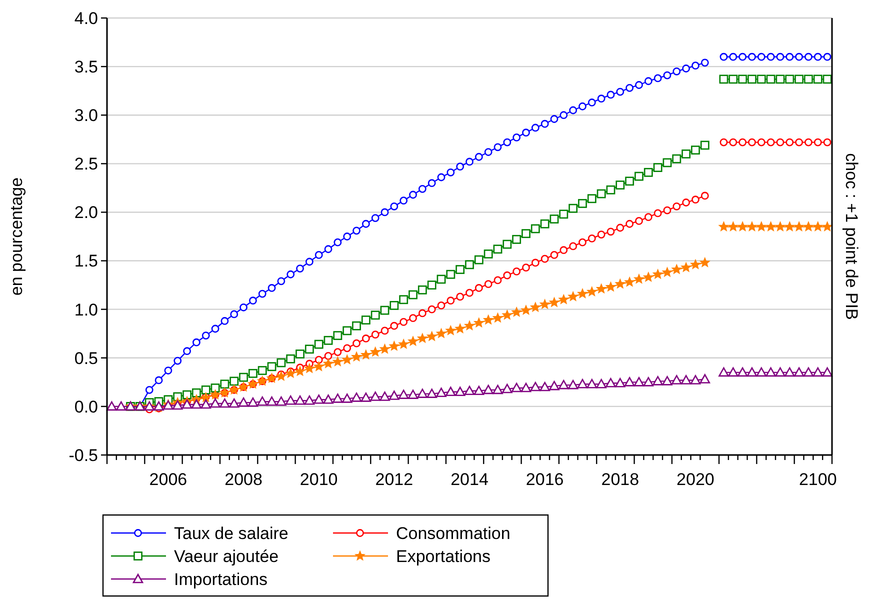 This screenshot has height=599, width=878. What do you see at coordinates (851, 236) in the screenshot?
I see `text: choc : +1 point de PIB` at bounding box center [851, 236].